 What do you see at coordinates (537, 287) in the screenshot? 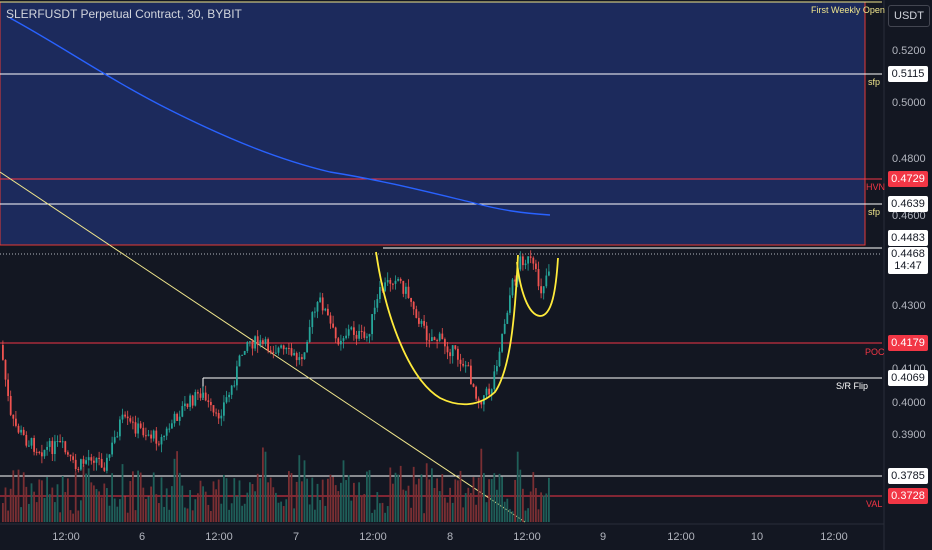
I see `handle-annotation` at bounding box center [537, 287].